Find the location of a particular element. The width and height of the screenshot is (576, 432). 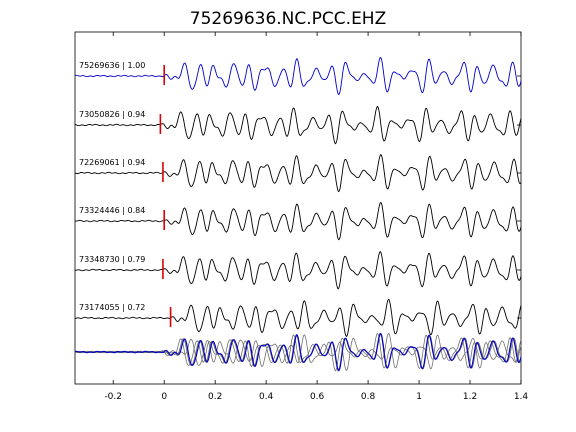

x-tick-label: 0 is located at coordinates (164, 397).